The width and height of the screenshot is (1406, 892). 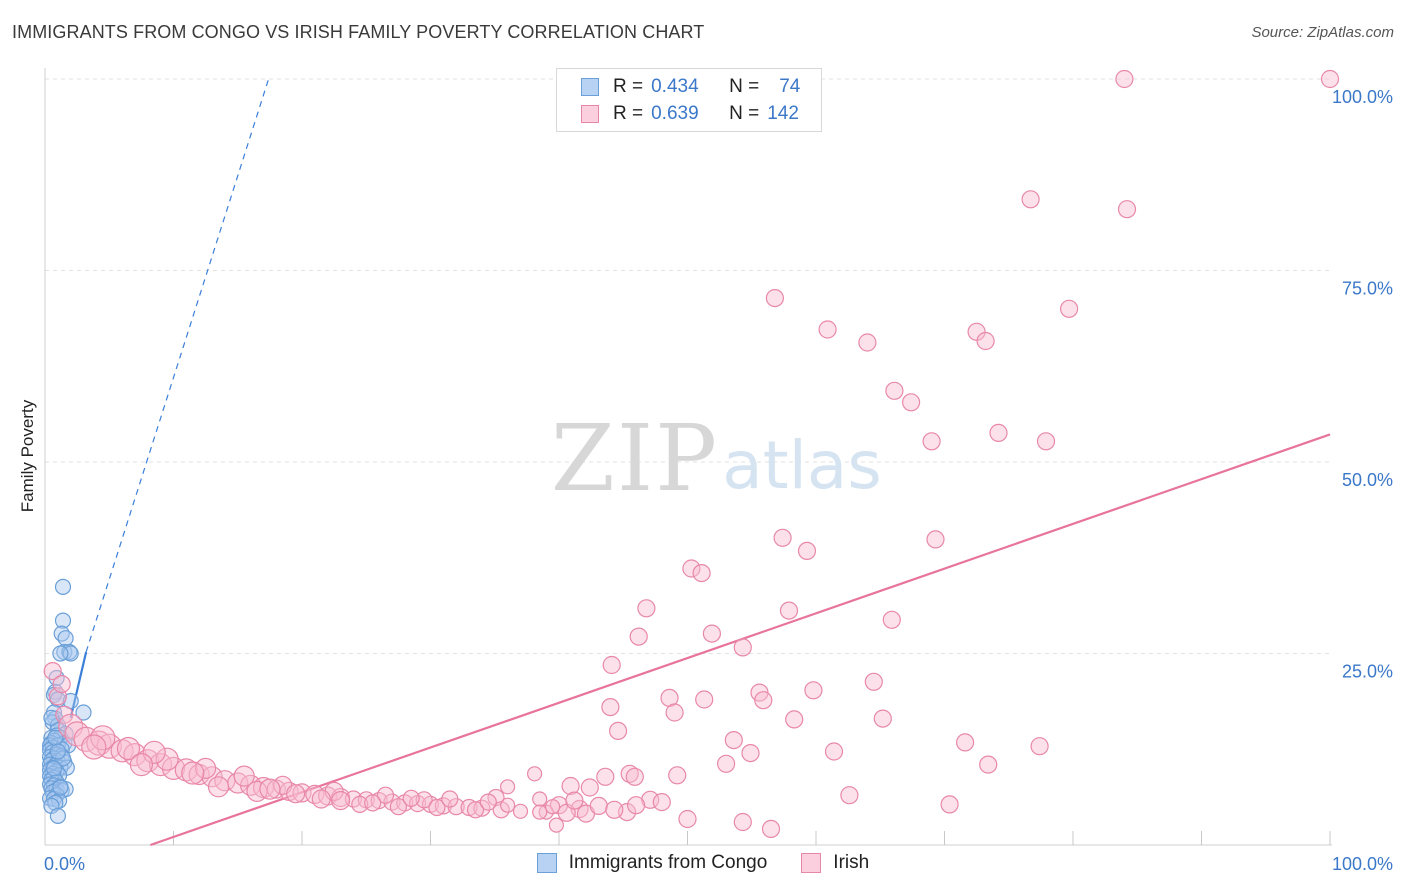 I want to click on watermark-zip: ZIP, so click(x=635, y=458).